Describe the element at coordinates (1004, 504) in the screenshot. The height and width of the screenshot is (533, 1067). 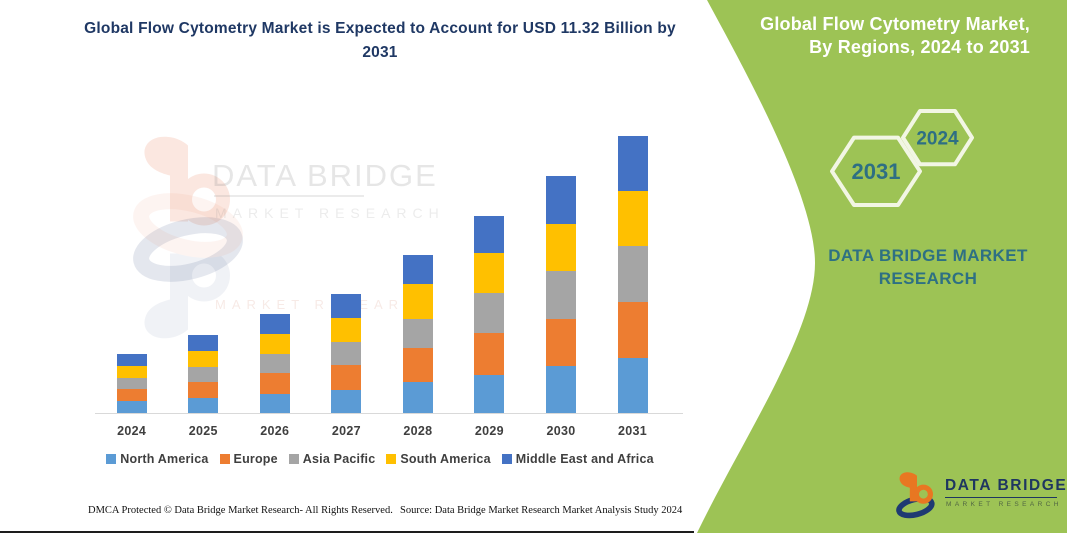
I see `logo-brand-sub: MARKET RESEARCH` at that location.